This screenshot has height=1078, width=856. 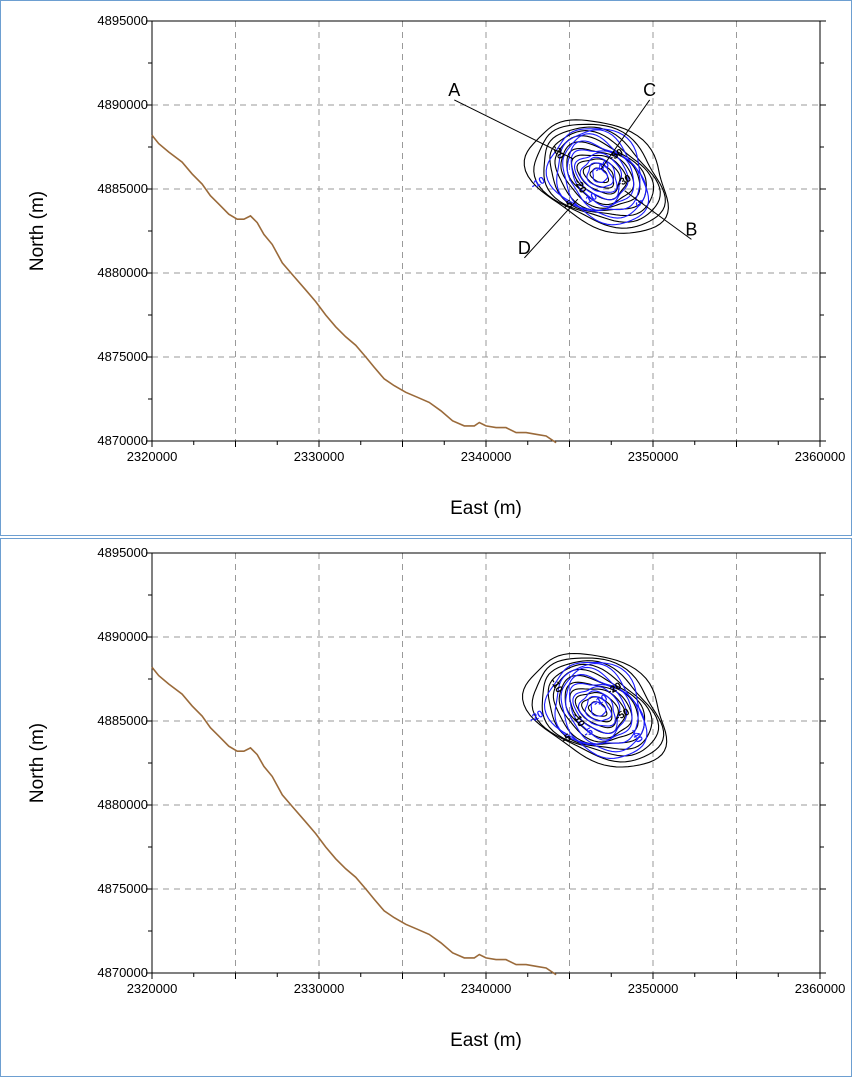 I want to click on annotation-label-b: B, so click(x=691, y=229).